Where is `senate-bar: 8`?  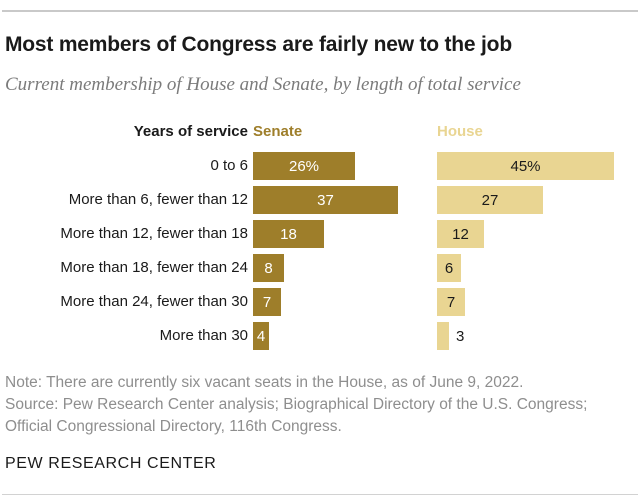 senate-bar: 8 is located at coordinates (268, 268).